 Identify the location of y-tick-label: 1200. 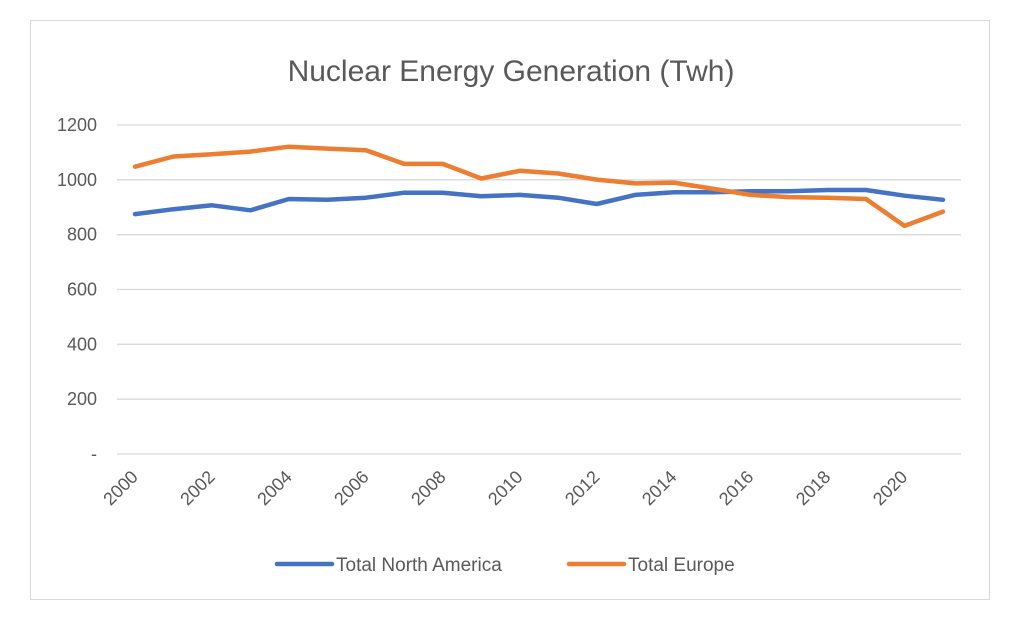
(77, 125).